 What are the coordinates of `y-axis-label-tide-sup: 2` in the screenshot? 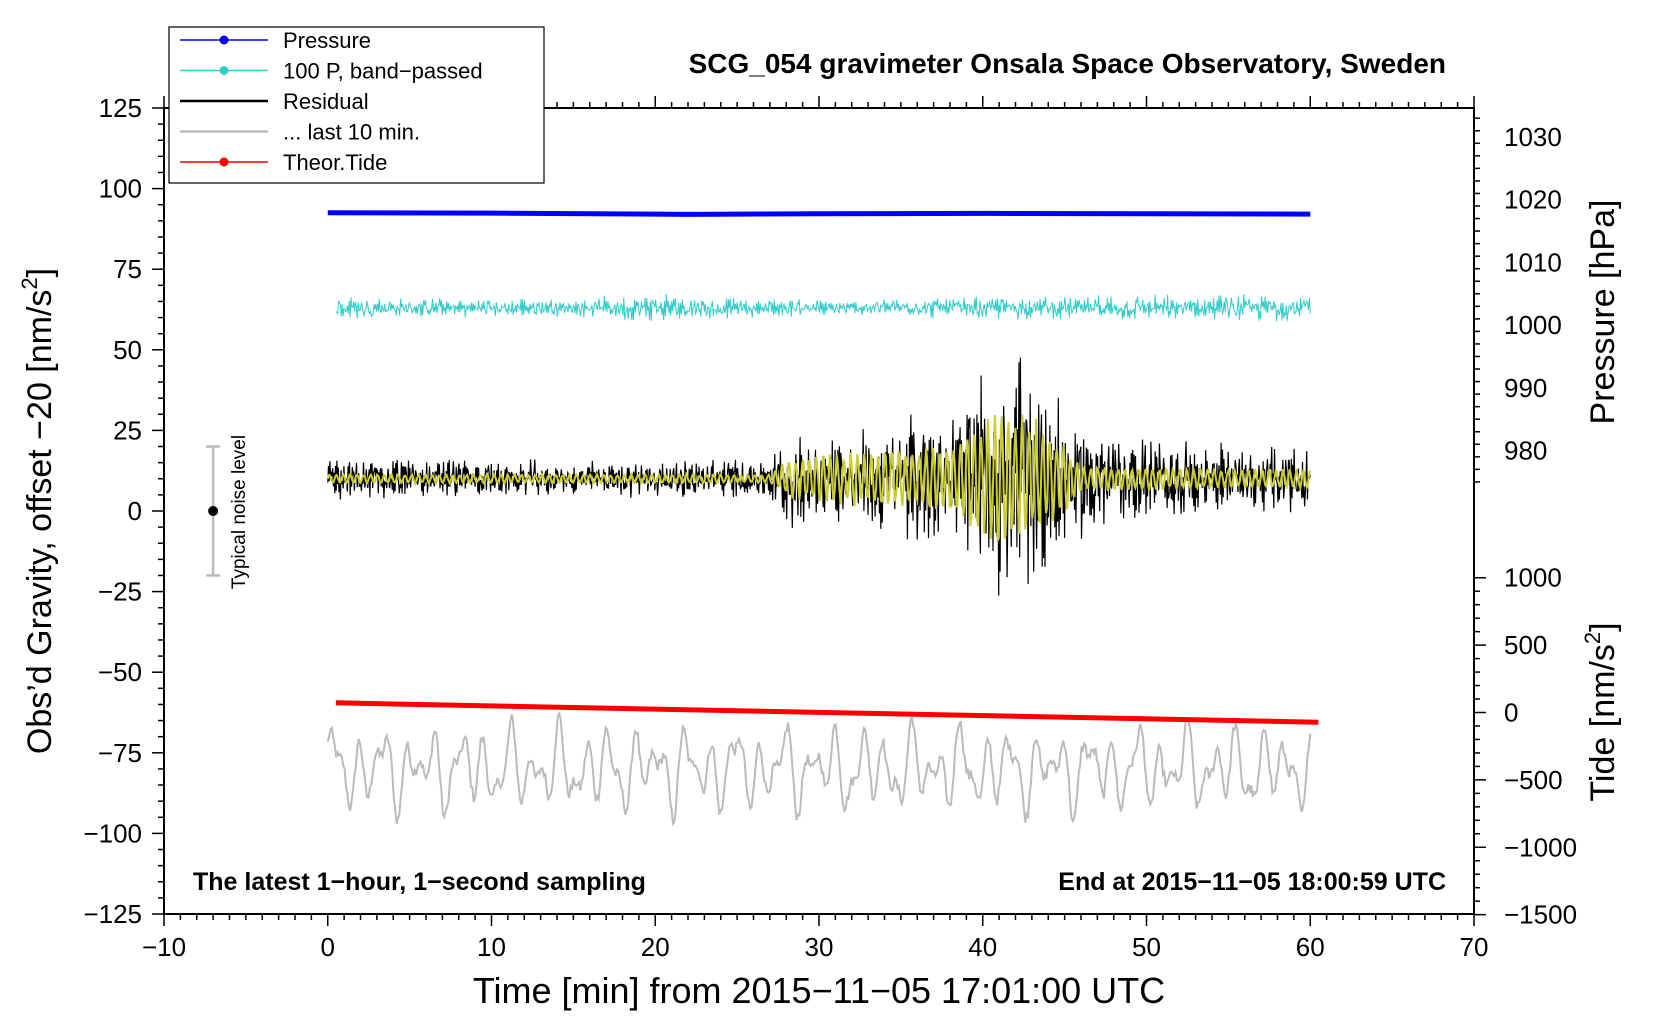 It's located at (1592, 638).